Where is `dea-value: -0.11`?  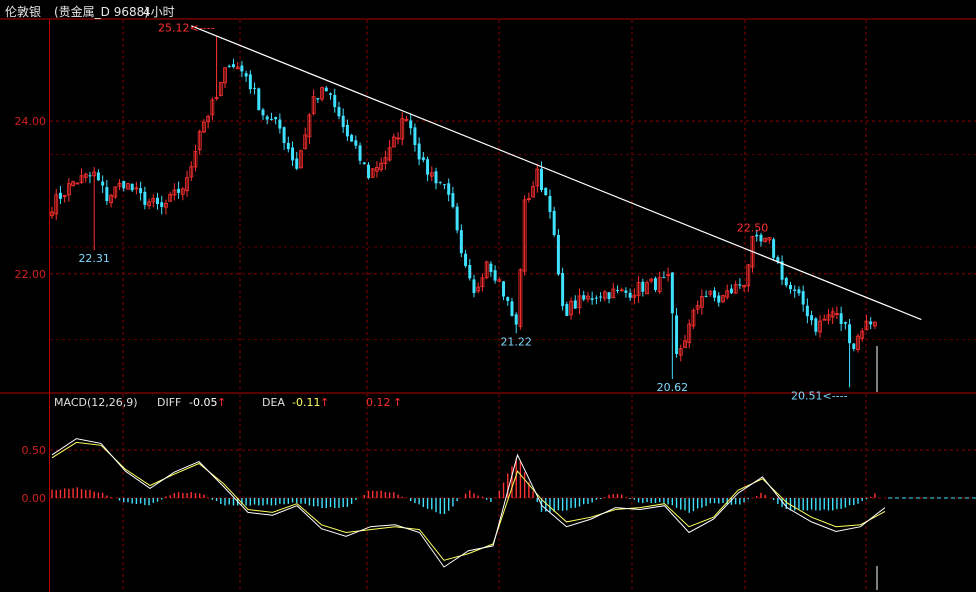
dea-value: -0.11 is located at coordinates (306, 402).